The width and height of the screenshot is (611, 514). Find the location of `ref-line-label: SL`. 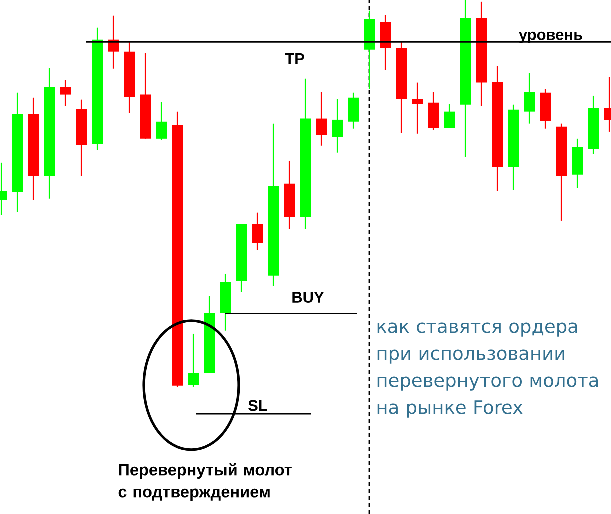

ref-line-label: SL is located at coordinates (258, 406).